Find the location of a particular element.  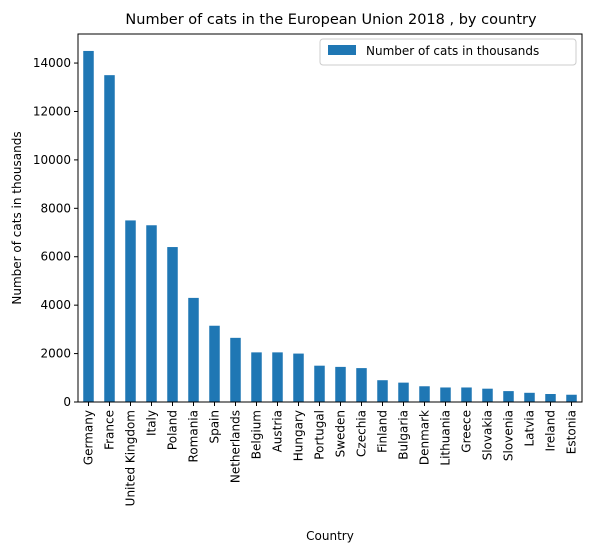

bar-slovakia is located at coordinates (487, 395).